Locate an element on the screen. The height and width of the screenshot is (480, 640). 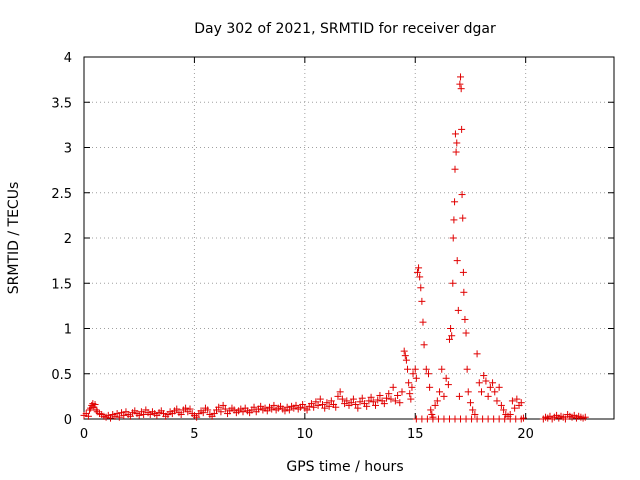
y-tick-label: 0.5 is located at coordinates (61, 375).